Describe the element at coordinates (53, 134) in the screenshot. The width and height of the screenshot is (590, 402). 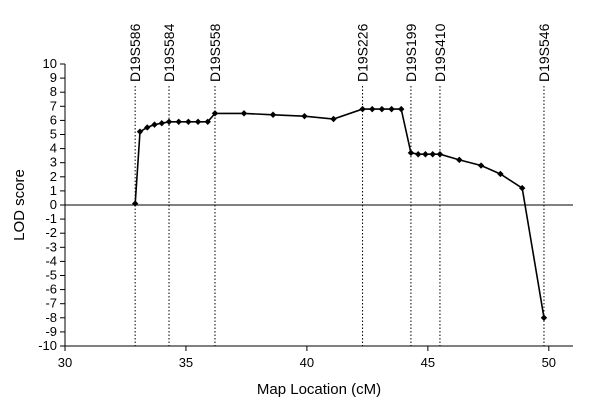
I see `y-tick-label: 5` at that location.